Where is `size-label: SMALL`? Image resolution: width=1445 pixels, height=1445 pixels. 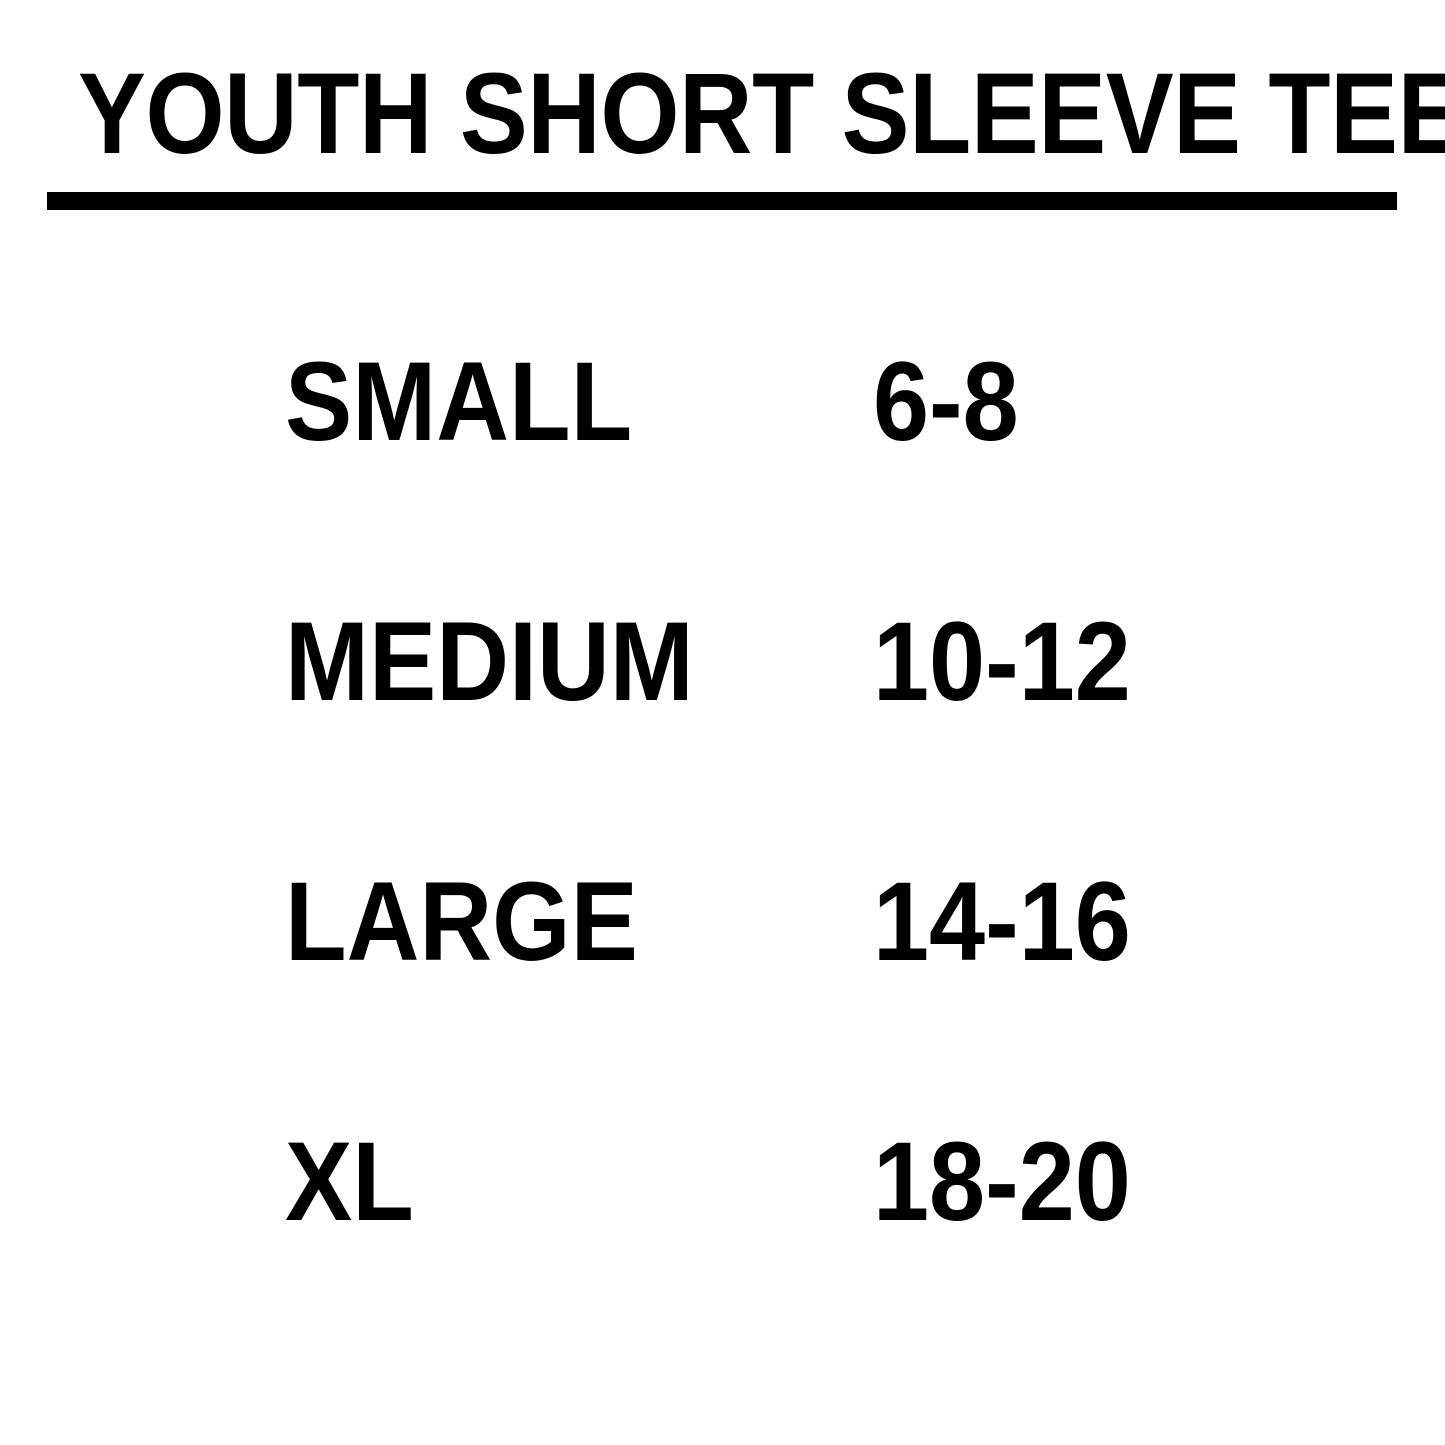 size-label: SMALL is located at coordinates (459, 401).